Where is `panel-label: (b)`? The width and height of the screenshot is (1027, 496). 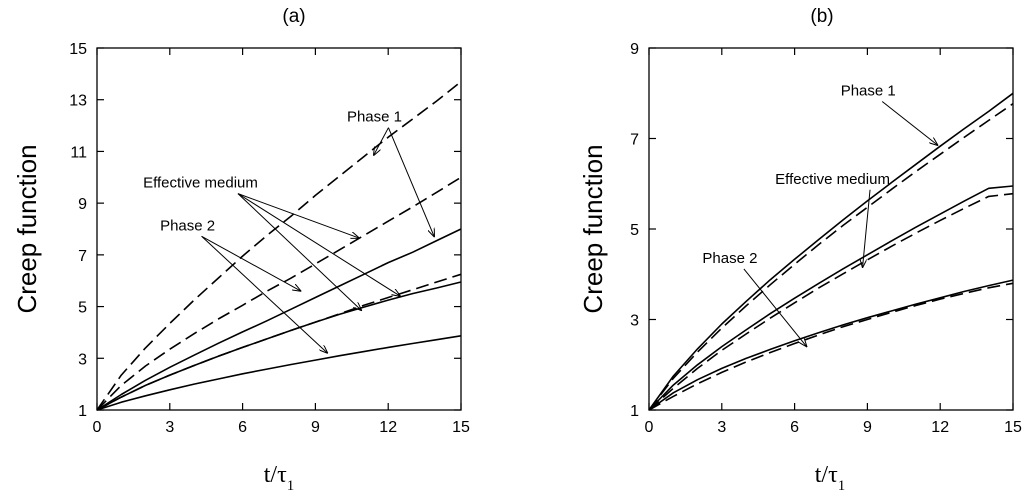
panel-label: (b) is located at coordinates (821, 16).